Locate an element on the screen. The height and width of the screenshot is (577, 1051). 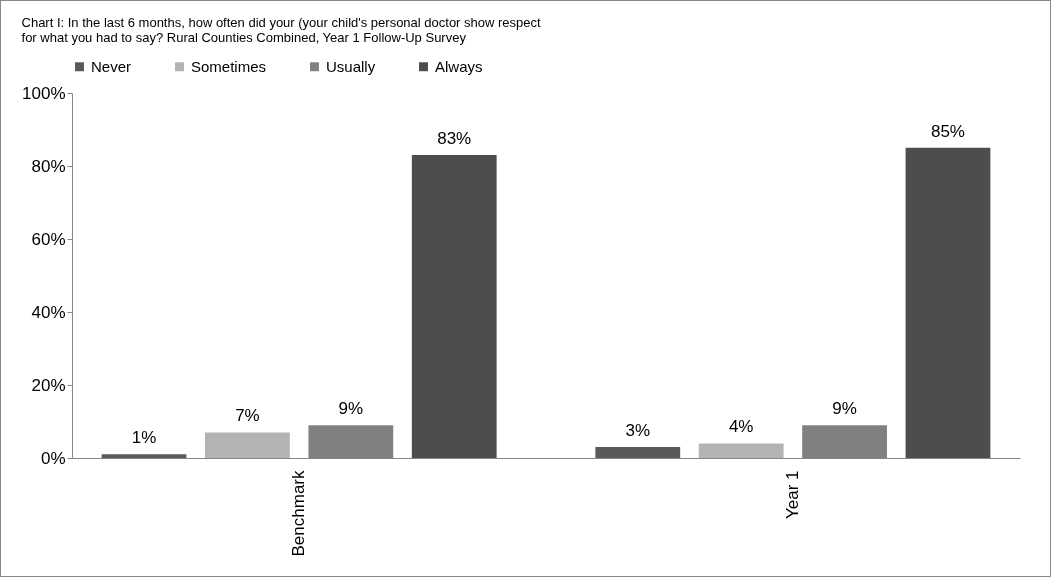
y-tick-label: 0% is located at coordinates (53, 458).